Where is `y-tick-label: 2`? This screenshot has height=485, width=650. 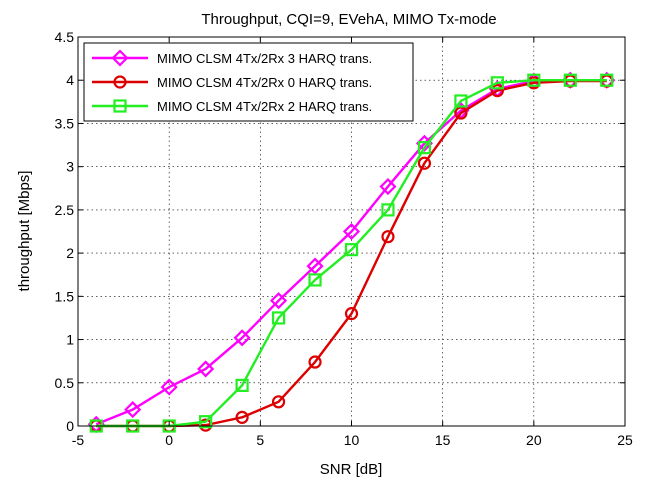
y-tick-label: 2 is located at coordinates (70, 253).